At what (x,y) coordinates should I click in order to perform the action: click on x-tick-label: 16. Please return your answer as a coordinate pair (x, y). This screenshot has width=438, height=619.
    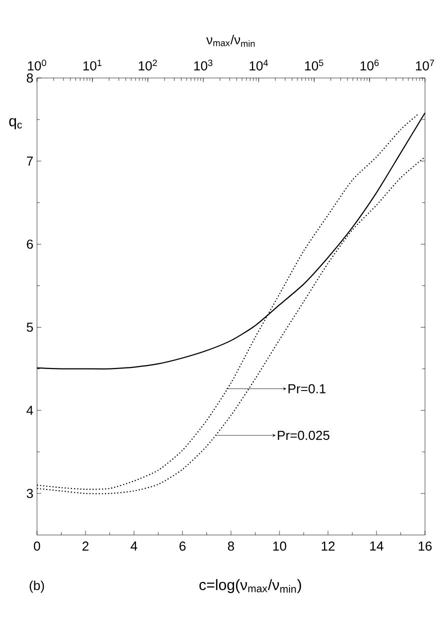
    Looking at the image, I should click on (425, 546).